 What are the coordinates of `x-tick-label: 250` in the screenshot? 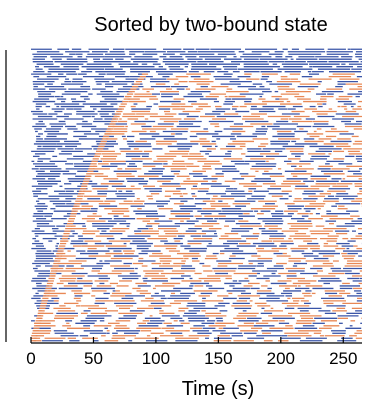 It's located at (343, 358).